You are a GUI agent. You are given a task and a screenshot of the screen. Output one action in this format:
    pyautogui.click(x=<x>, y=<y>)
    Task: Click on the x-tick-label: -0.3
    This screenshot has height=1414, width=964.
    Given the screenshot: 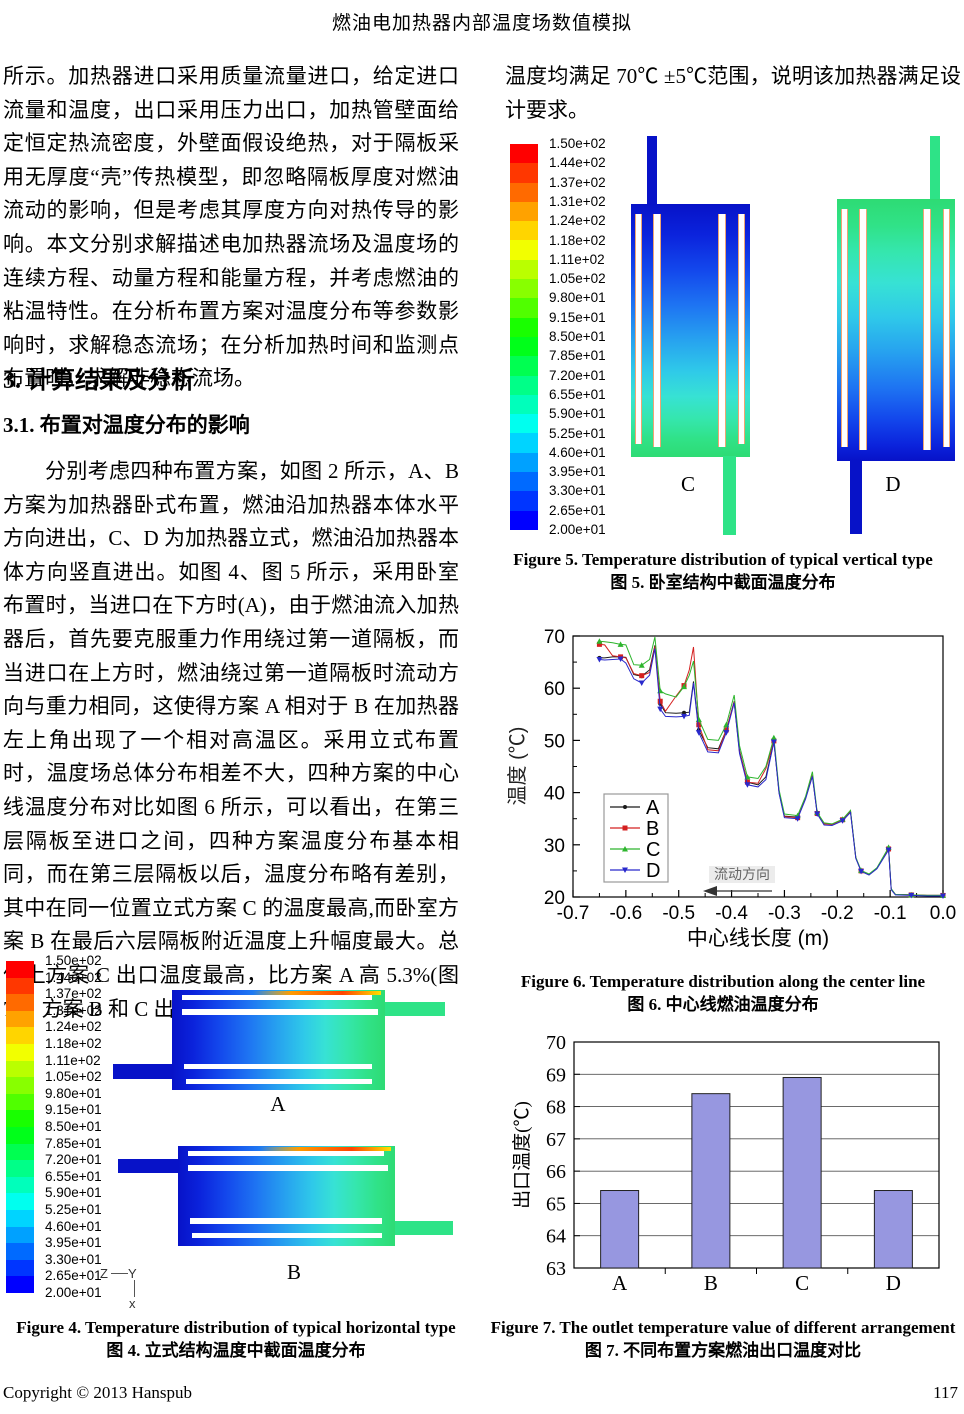 What is the action you would take?
    pyautogui.click(x=784, y=913)
    